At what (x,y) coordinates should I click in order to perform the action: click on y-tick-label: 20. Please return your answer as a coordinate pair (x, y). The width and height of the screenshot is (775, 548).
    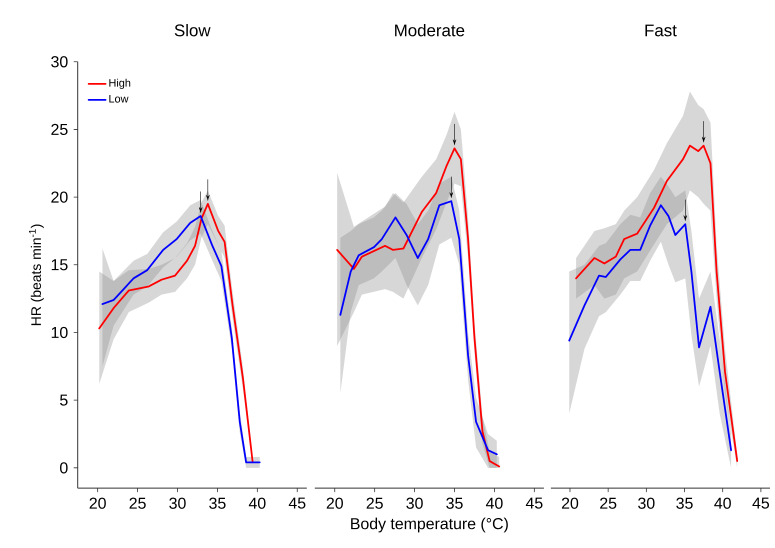
    Looking at the image, I should click on (59, 197).